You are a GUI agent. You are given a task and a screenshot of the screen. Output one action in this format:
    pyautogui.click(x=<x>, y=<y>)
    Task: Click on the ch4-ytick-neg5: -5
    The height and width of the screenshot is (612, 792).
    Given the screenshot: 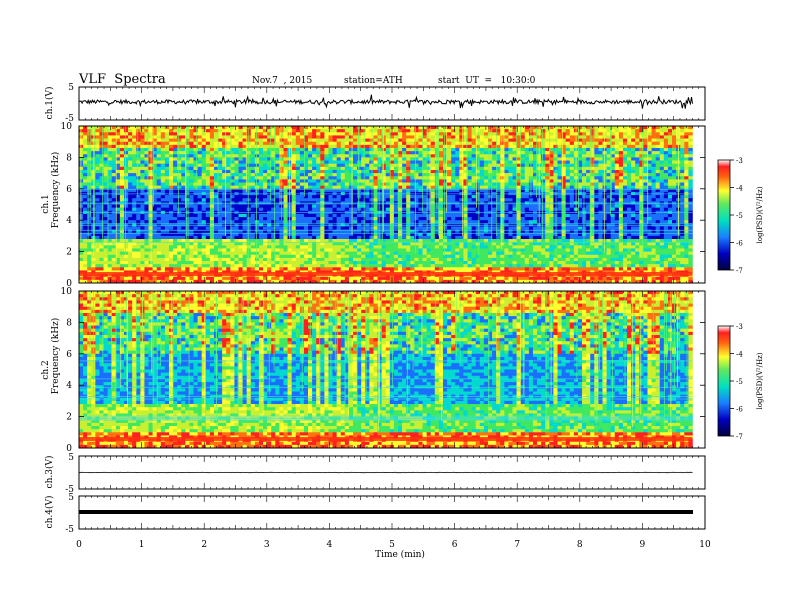 What is the action you would take?
    pyautogui.click(x=69, y=530)
    